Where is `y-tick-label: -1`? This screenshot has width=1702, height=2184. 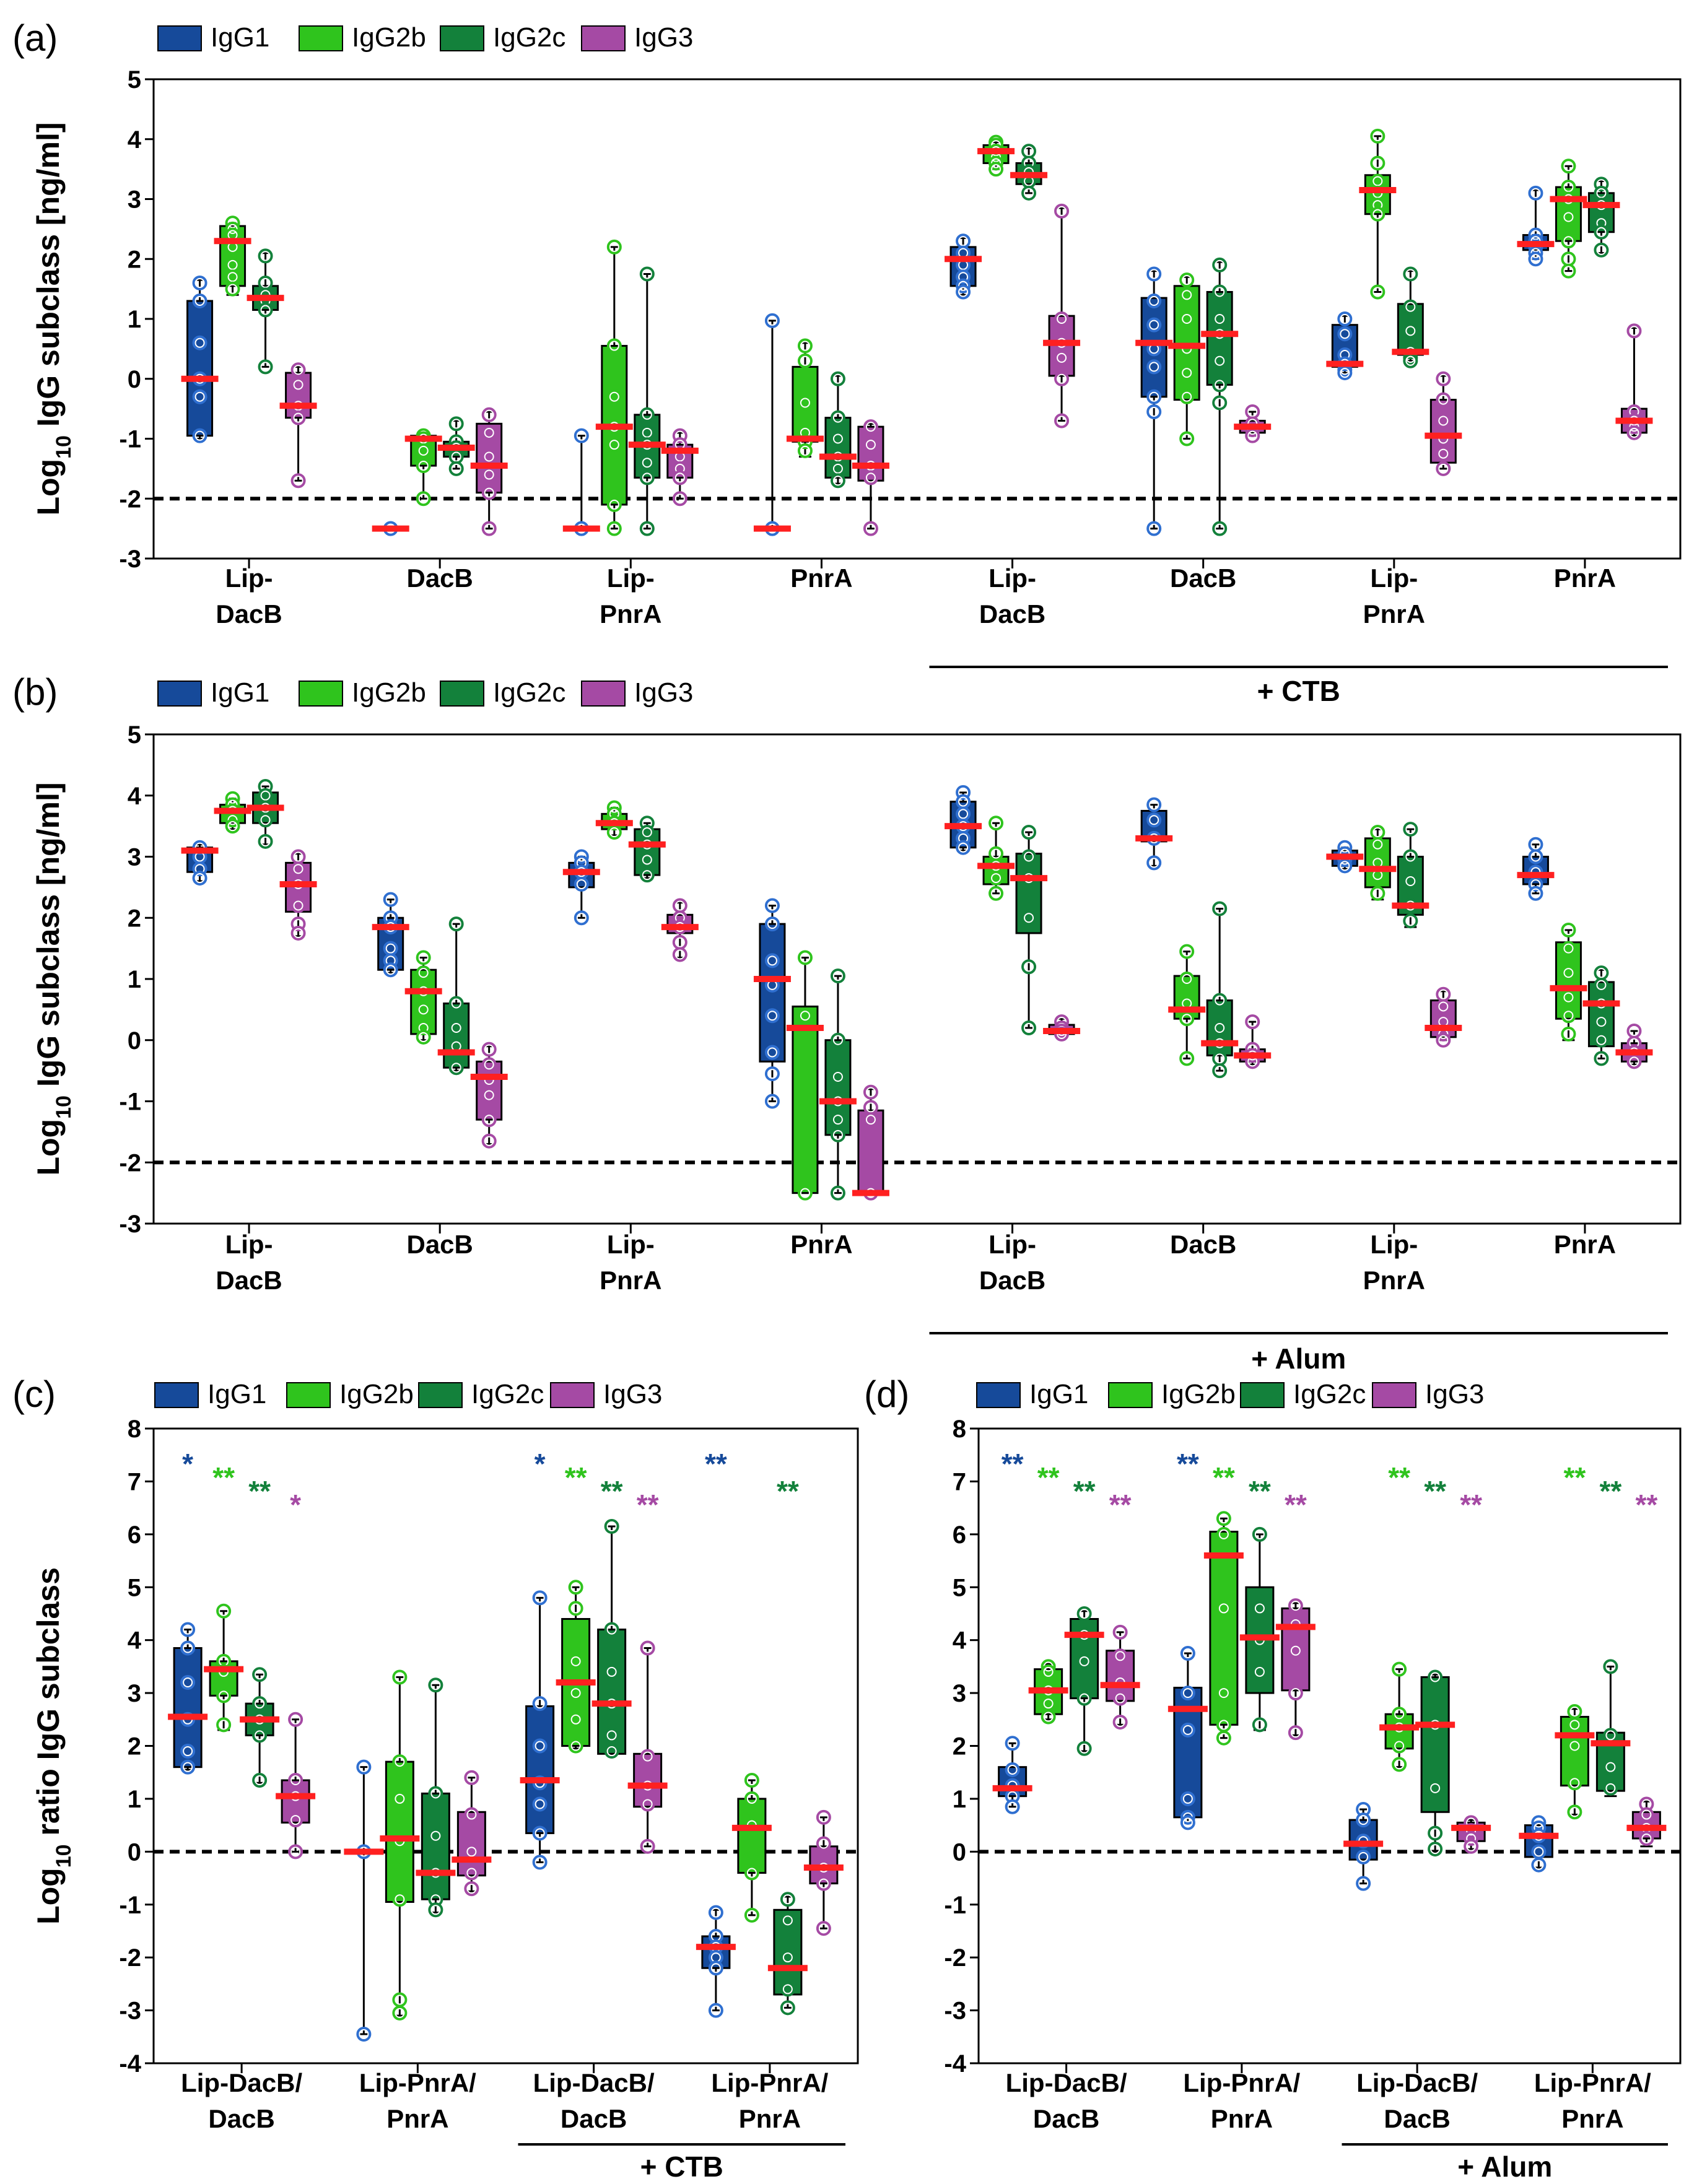
y-tick-label: -1 is located at coordinates (955, 1905).